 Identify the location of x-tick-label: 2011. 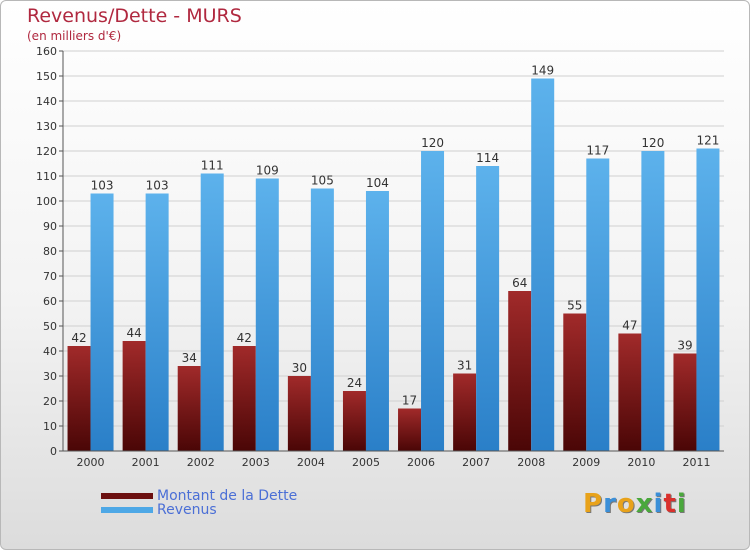
(696, 462).